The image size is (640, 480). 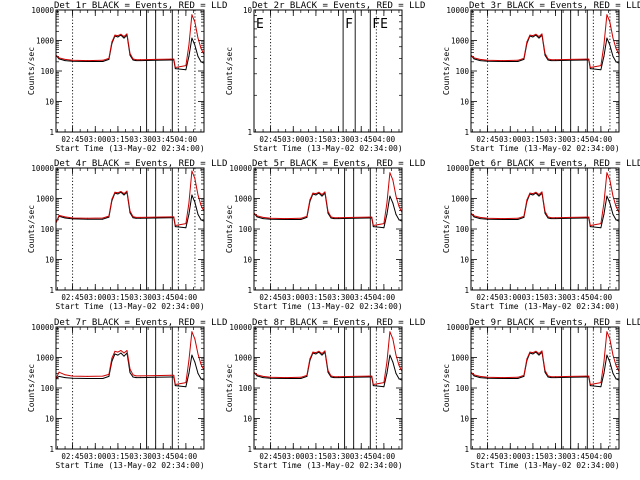 I want to click on panel-title: Det 5r BLACK = Events, RED = LLD, so click(x=338, y=164).